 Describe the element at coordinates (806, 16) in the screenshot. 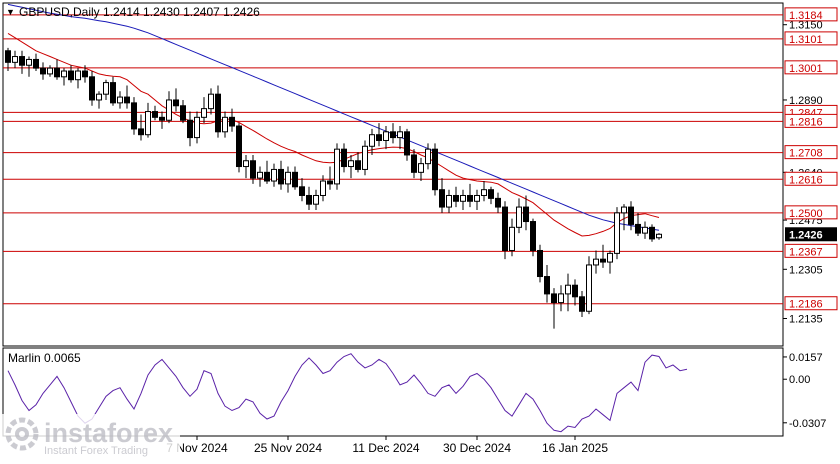

I see `level-label: 1.3184` at that location.